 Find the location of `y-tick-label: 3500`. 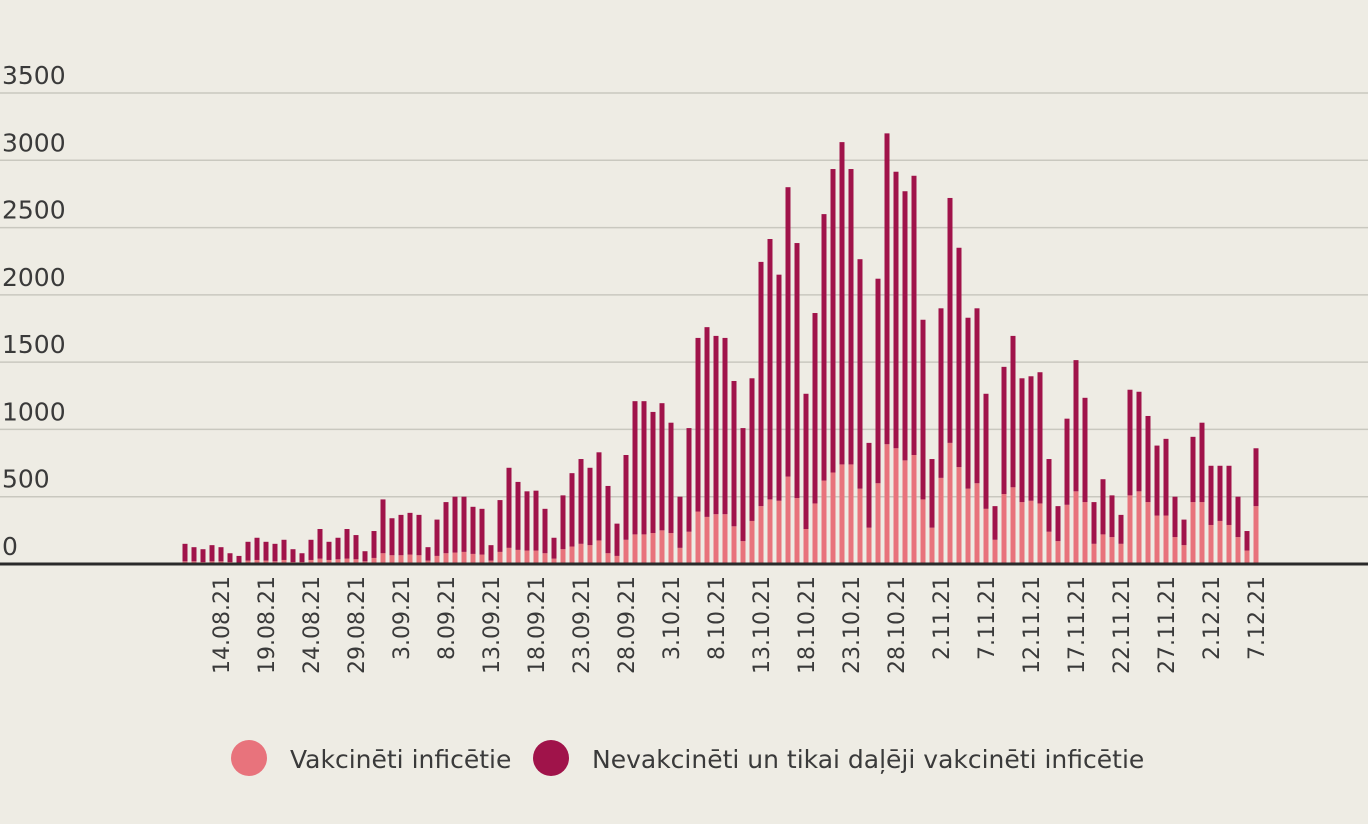

y-tick-label: 3500 is located at coordinates (34, 75).